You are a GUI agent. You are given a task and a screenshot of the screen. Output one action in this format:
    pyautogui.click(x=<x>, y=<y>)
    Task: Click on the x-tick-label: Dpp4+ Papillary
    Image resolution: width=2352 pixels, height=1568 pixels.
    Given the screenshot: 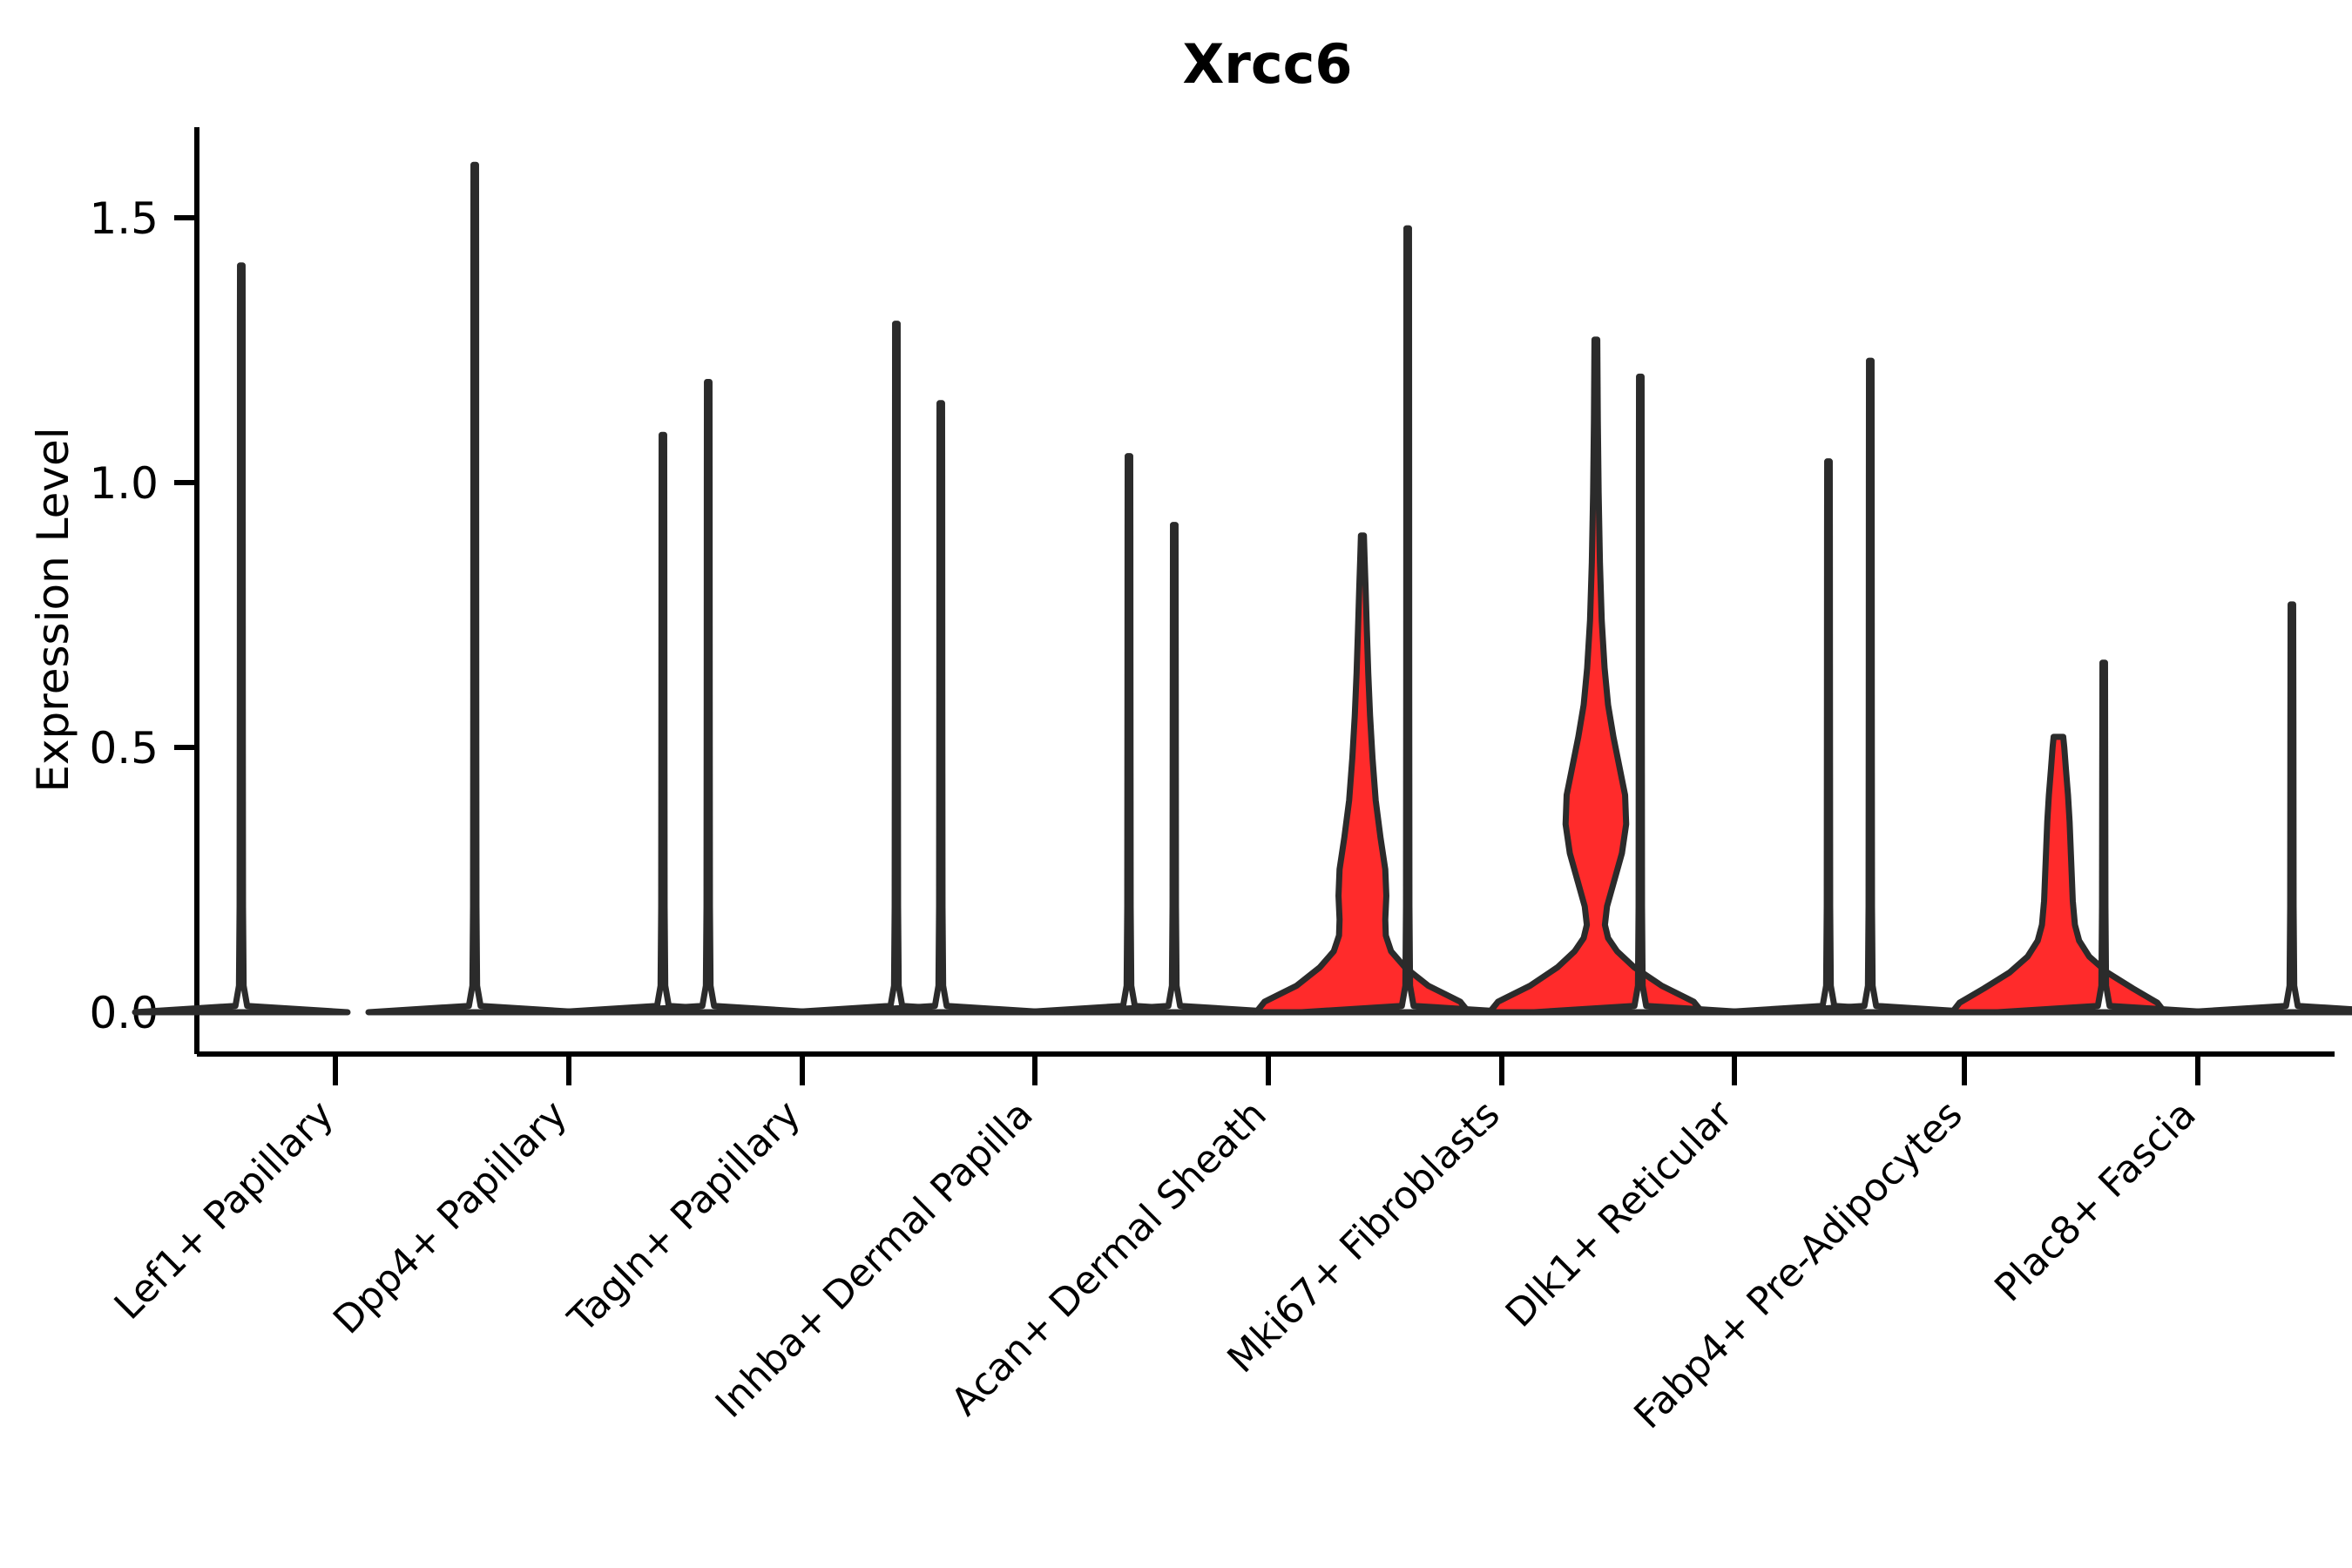 What is the action you would take?
    pyautogui.click(x=450, y=1217)
    